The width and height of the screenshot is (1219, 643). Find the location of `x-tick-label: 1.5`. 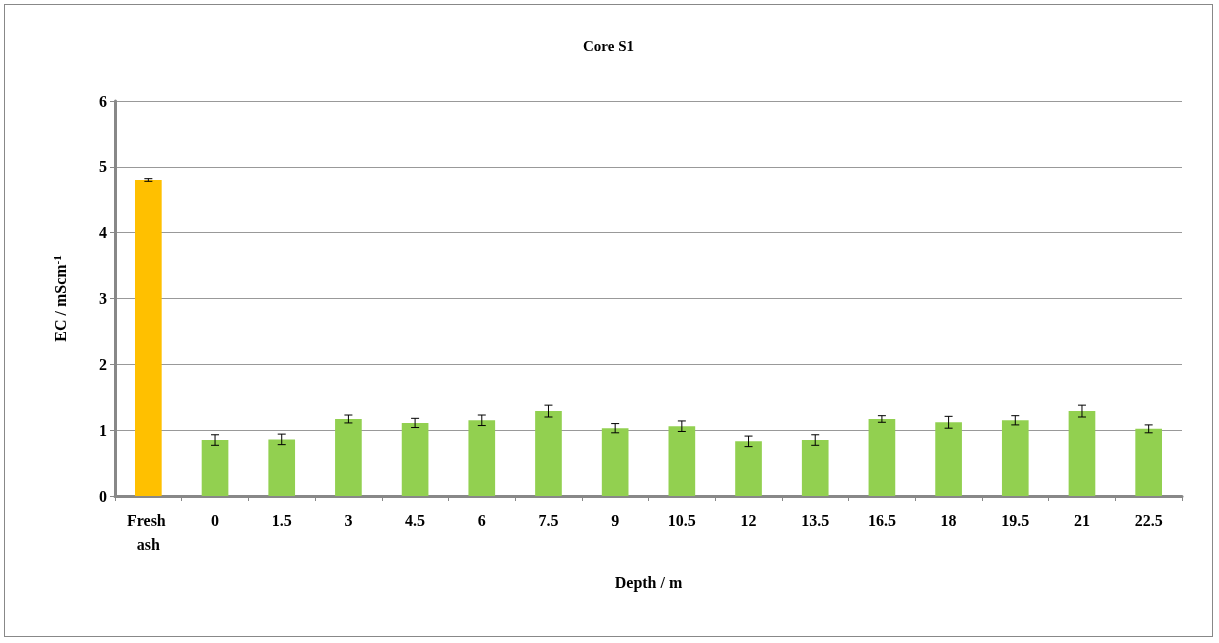

x-tick-label: 1.5 is located at coordinates (281, 520).